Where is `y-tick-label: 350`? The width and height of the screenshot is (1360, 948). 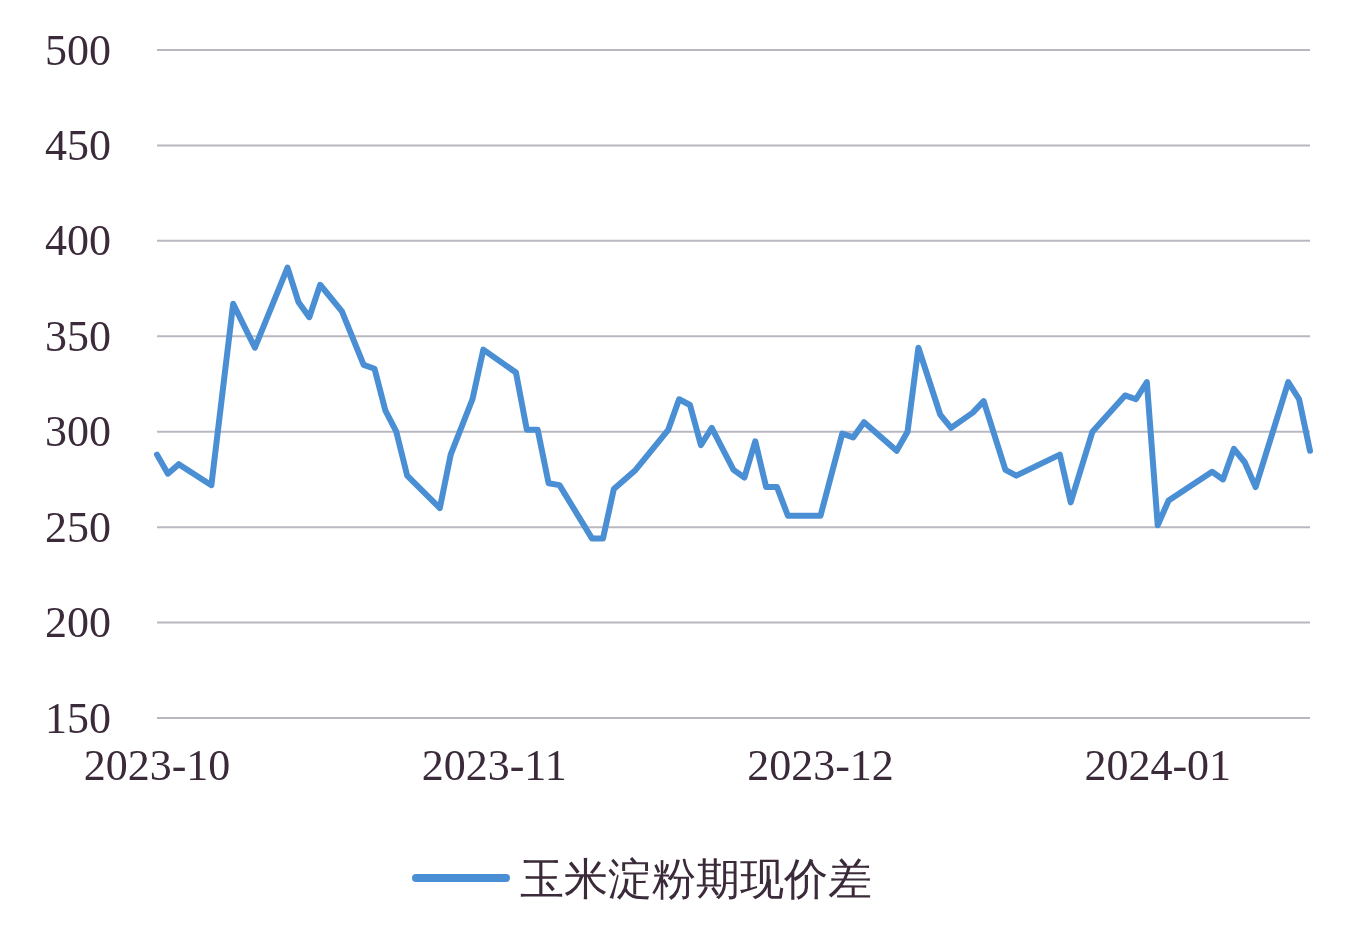 y-tick-label: 350 is located at coordinates (78, 336).